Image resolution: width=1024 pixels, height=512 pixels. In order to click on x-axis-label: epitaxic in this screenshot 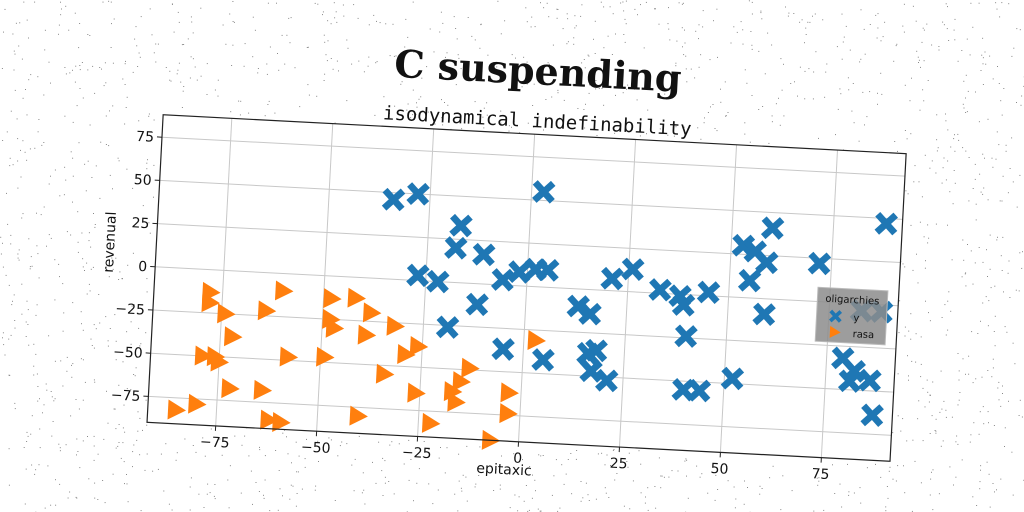, I will do `click(504, 470)`.